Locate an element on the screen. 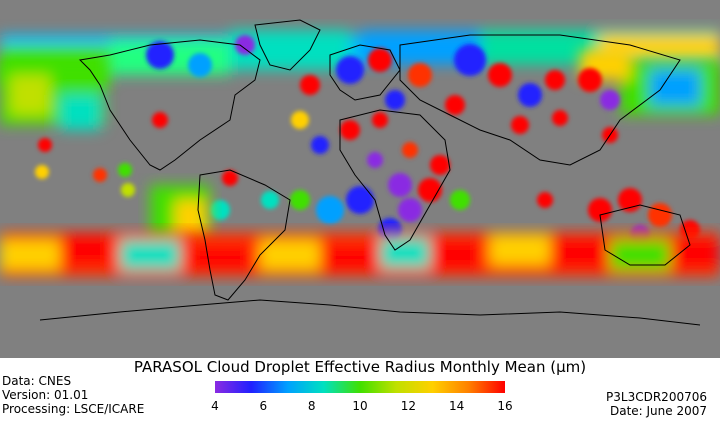  colorbar is located at coordinates (360, 387).